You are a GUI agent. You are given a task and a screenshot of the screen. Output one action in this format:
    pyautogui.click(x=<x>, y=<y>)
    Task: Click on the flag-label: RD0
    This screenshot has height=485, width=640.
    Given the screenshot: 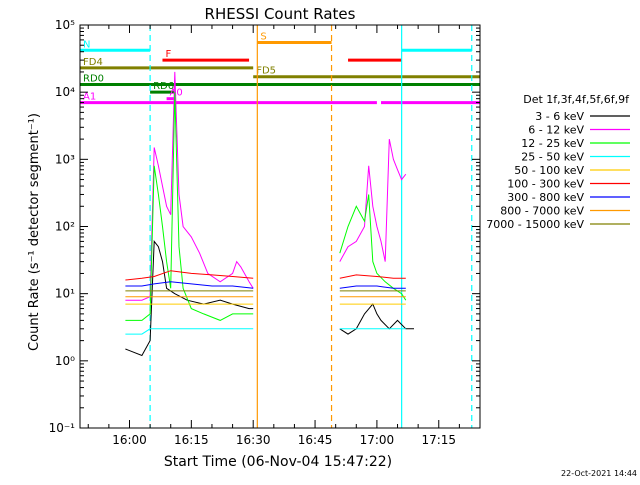 What is the action you would take?
    pyautogui.click(x=93, y=79)
    